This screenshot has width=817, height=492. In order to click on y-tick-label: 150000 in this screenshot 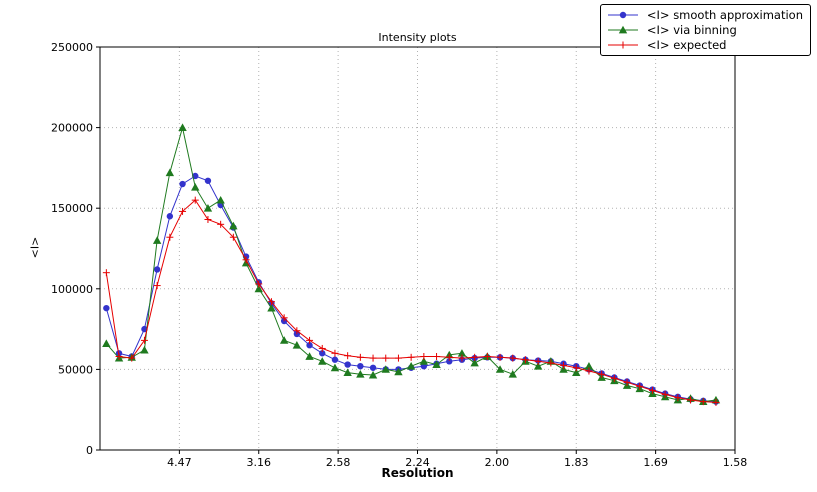, I will do `click(72, 208)`.